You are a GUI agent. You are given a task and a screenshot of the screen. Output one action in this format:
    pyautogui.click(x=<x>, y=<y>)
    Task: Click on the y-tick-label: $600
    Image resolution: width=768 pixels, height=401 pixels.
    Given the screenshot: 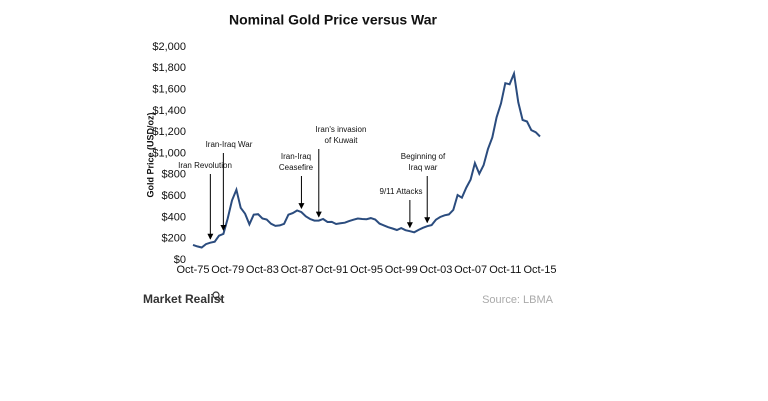 What is the action you would take?
    pyautogui.click(x=174, y=196)
    